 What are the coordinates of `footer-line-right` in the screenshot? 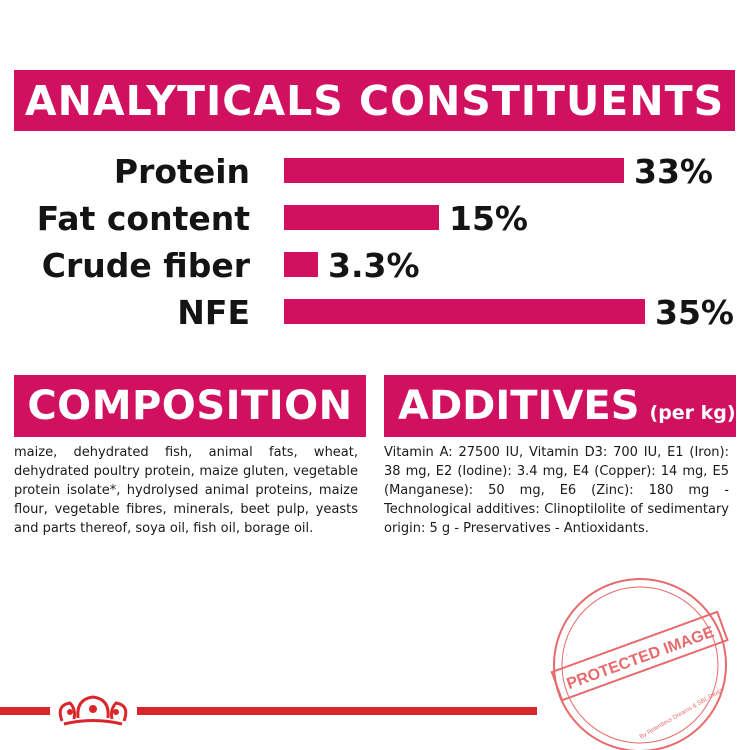 It's located at (337, 711).